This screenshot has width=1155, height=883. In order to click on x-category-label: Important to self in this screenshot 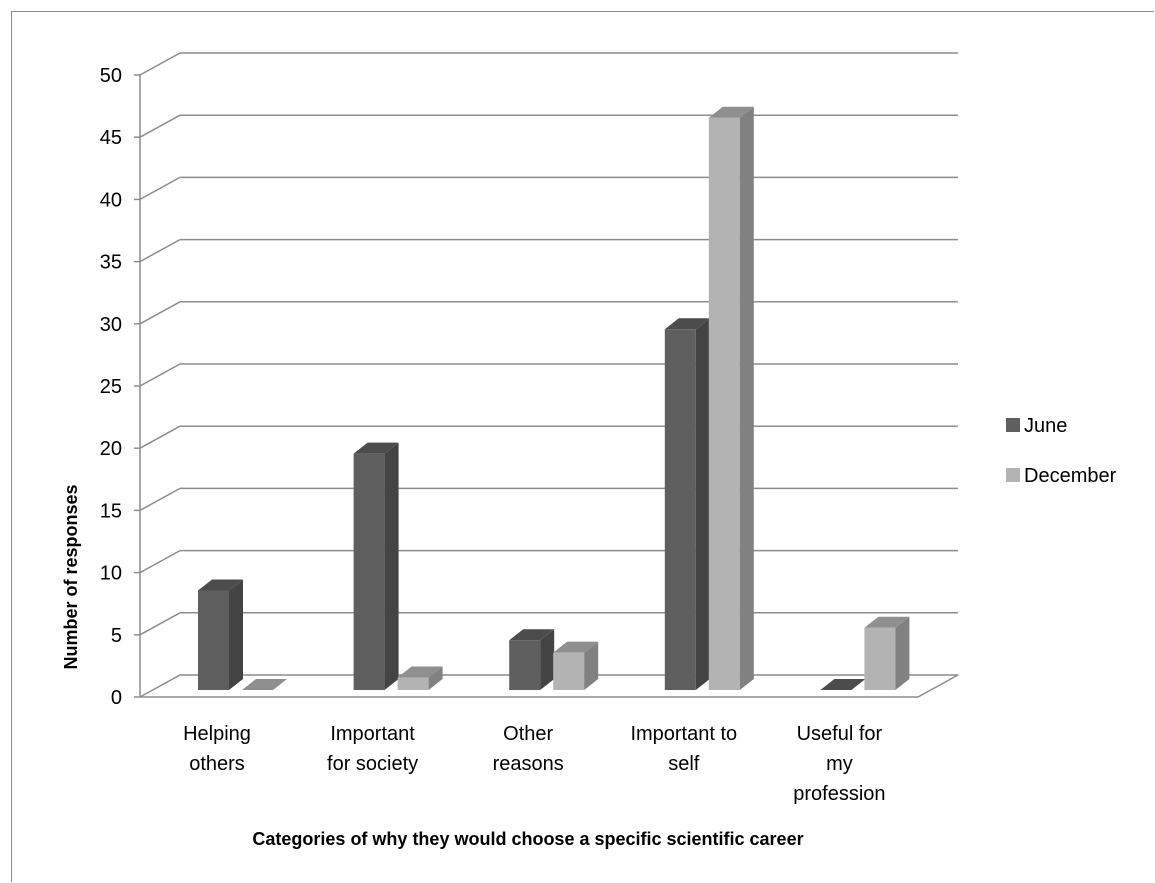, I will do `click(683, 749)`.